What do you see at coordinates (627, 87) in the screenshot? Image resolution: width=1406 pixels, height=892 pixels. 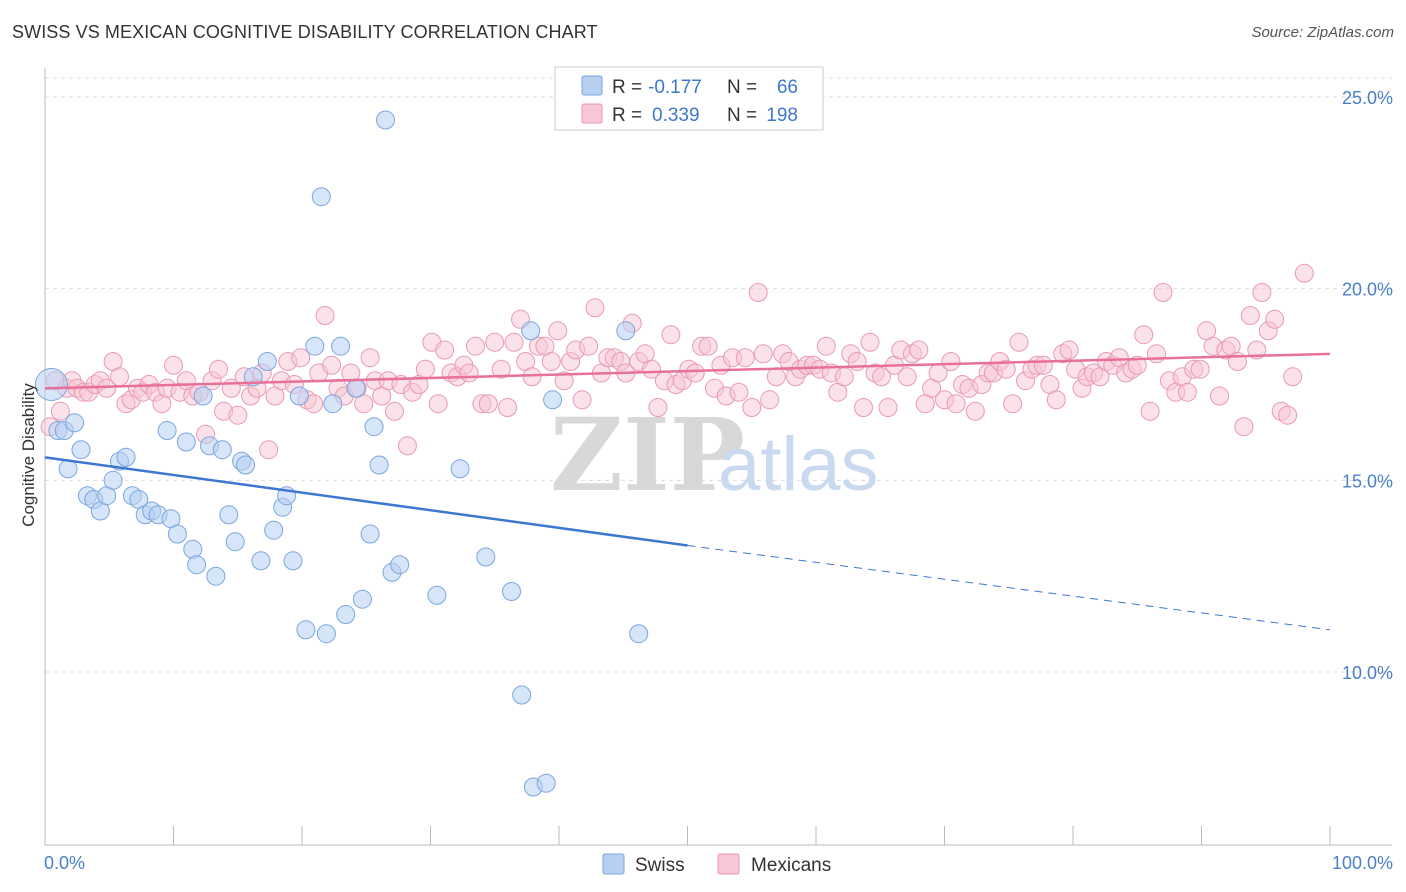 I see `legend-r-label-swiss: R =` at bounding box center [627, 87].